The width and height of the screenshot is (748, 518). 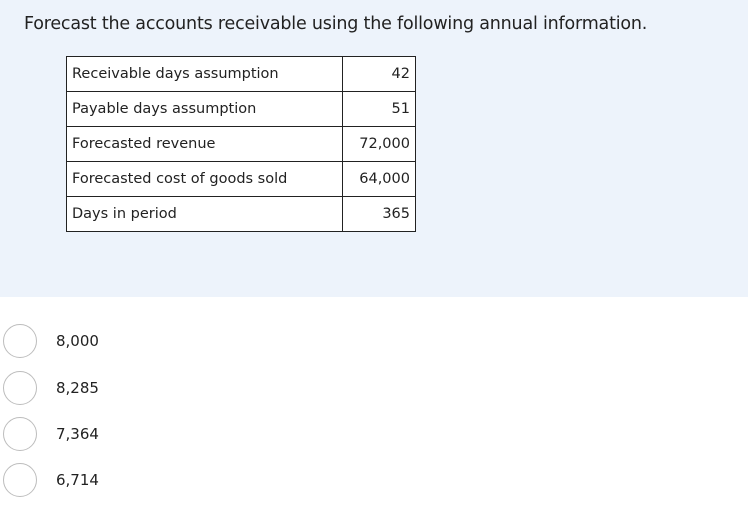 I want to click on table-row: Payable days assumption 51, so click(x=241, y=109).